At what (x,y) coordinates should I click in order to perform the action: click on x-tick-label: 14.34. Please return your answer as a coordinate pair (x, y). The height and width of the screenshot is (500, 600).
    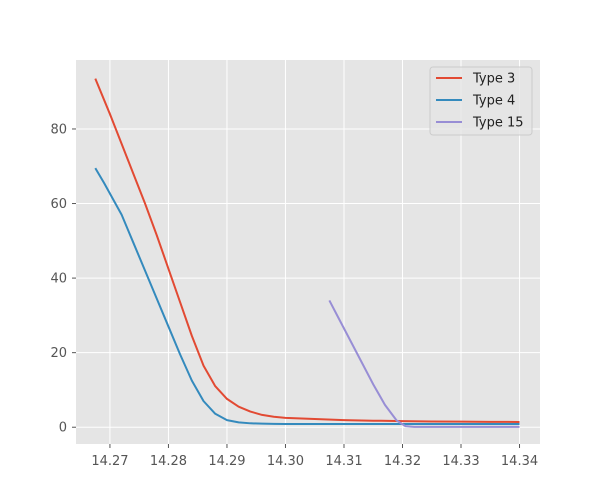
    Looking at the image, I should click on (519, 461).